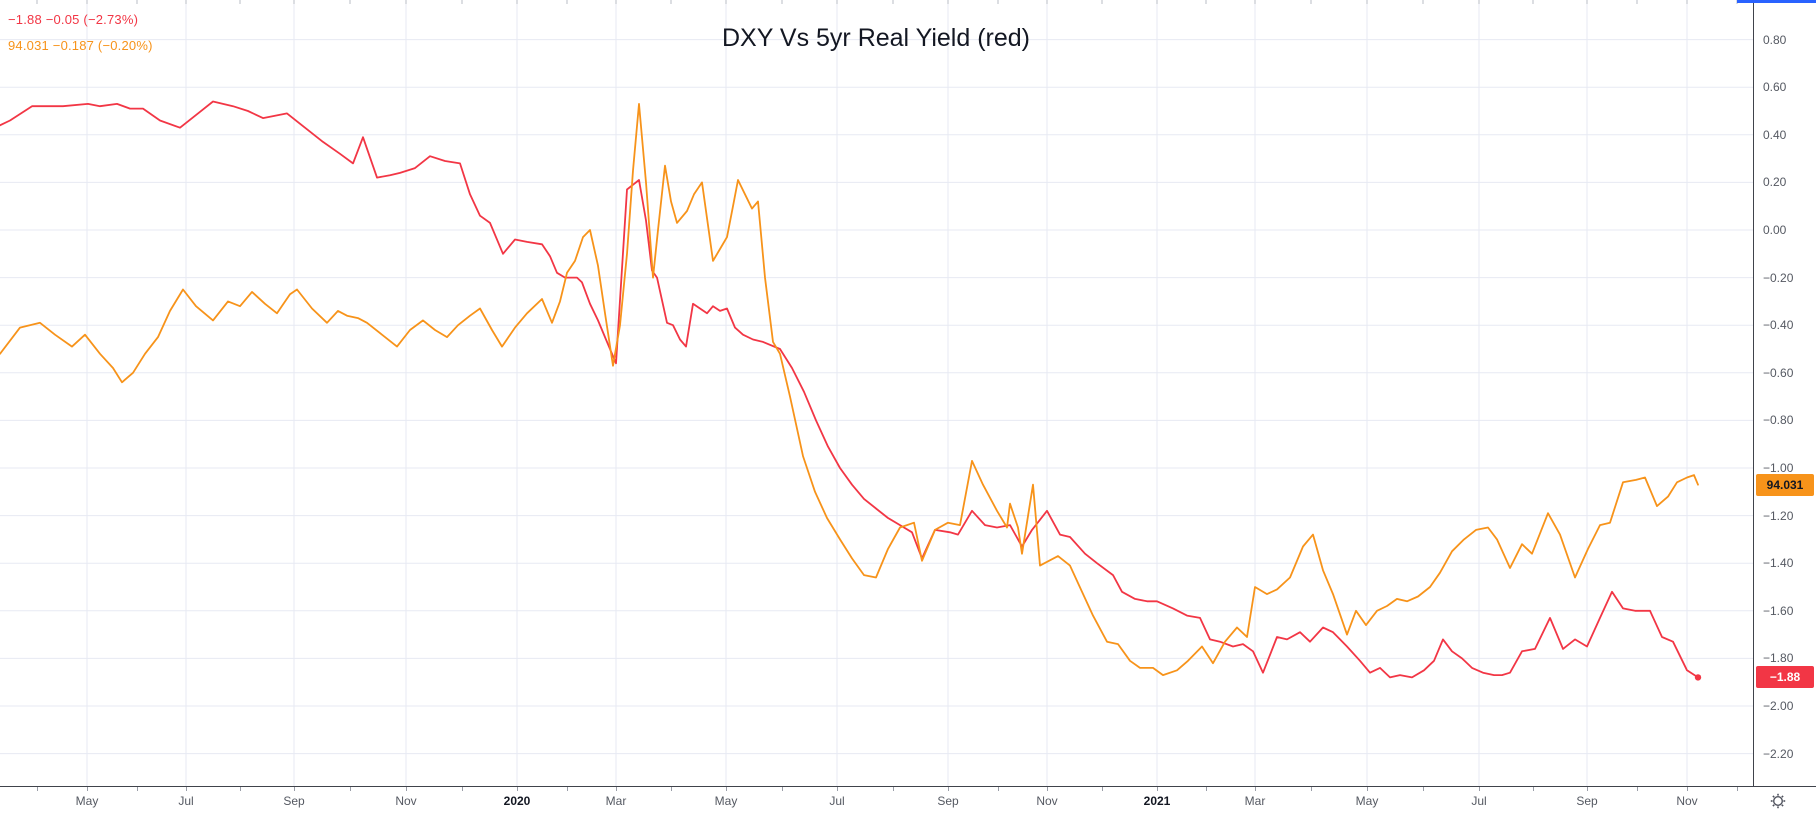  What do you see at coordinates (1778, 372) in the screenshot?
I see `y-axis-tick-label: −0.60` at bounding box center [1778, 372].